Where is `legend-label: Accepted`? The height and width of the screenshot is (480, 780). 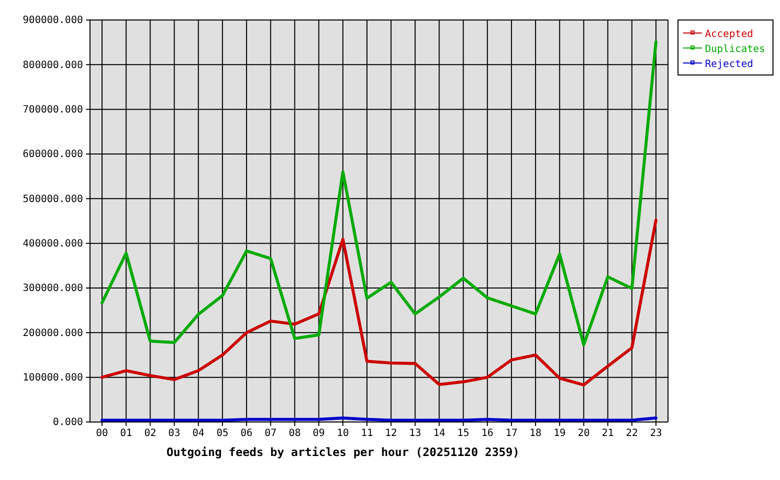 legend-label: Accepted is located at coordinates (729, 34).